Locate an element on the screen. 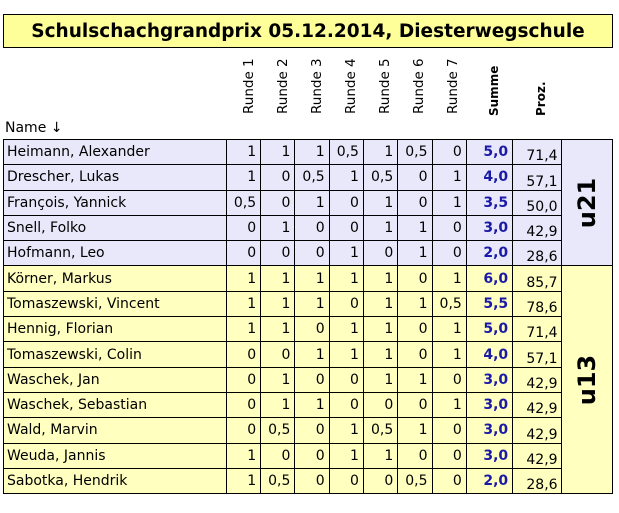 This screenshot has height=513, width=619. table-row: François, Yannick 0,5 0 1 0 1 0 1 3,5 50,0 is located at coordinates (308, 202).